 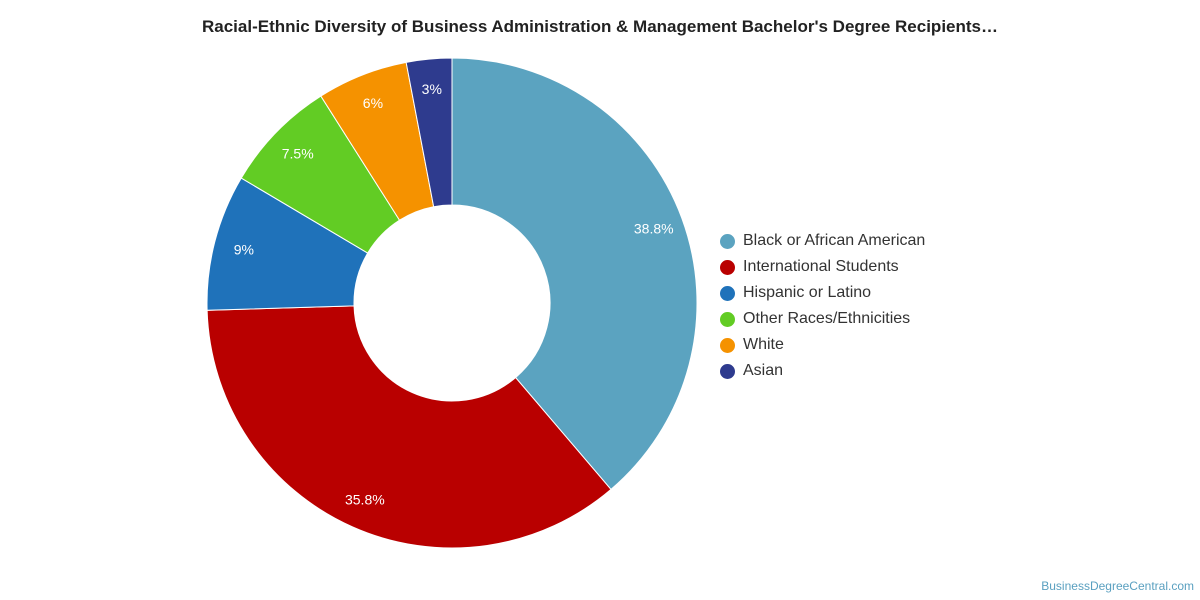 What do you see at coordinates (822, 371) in the screenshot?
I see `legend-item: Asian` at bounding box center [822, 371].